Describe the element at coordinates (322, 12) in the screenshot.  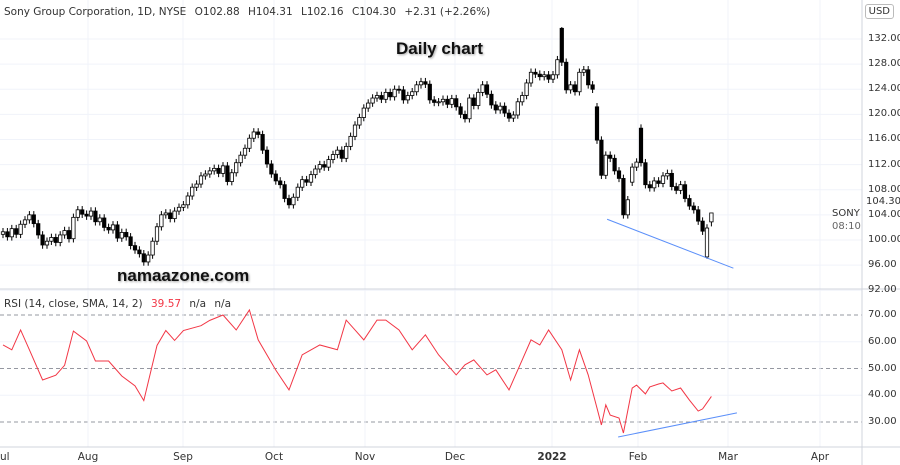
I see `ohlc-low: L102.16` at that location.